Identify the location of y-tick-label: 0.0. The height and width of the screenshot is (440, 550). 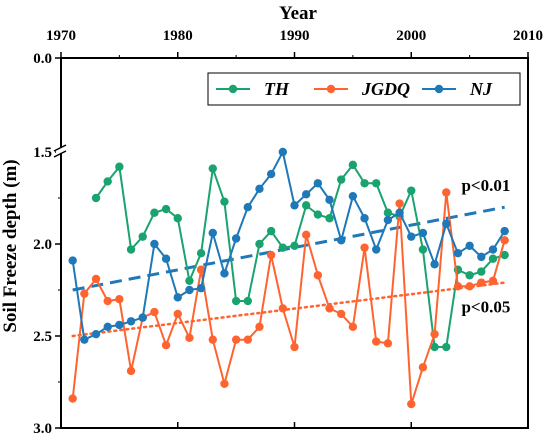
(42, 59).